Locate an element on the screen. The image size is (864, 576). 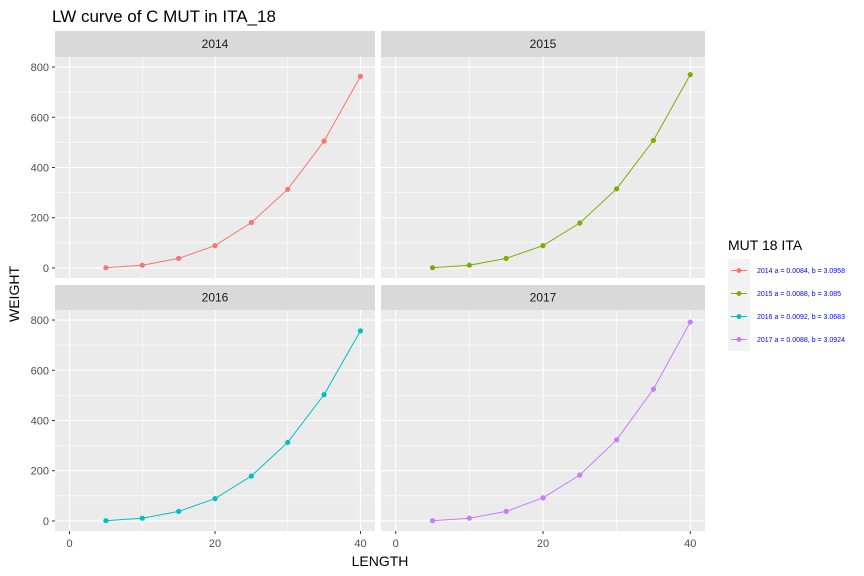
legend-item-2014: 2014 a = 0.0084, b = 3.0958 is located at coordinates (786, 270).